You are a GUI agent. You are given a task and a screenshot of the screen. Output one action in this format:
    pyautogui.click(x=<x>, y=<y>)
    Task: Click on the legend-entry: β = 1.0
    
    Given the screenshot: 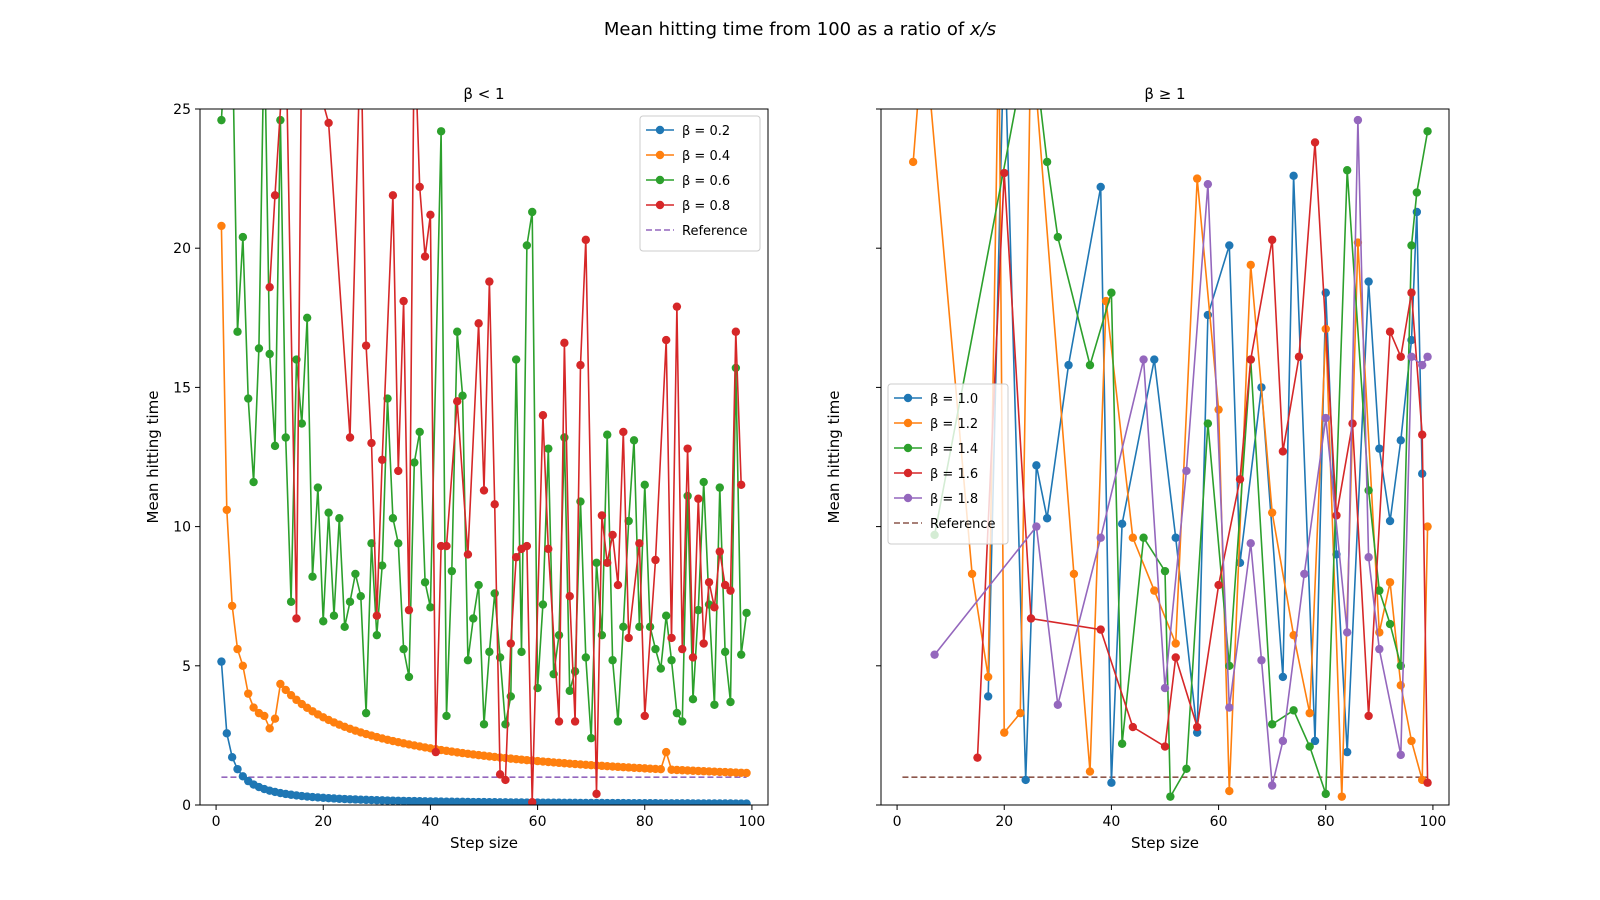 What is the action you would take?
    pyautogui.click(x=936, y=399)
    